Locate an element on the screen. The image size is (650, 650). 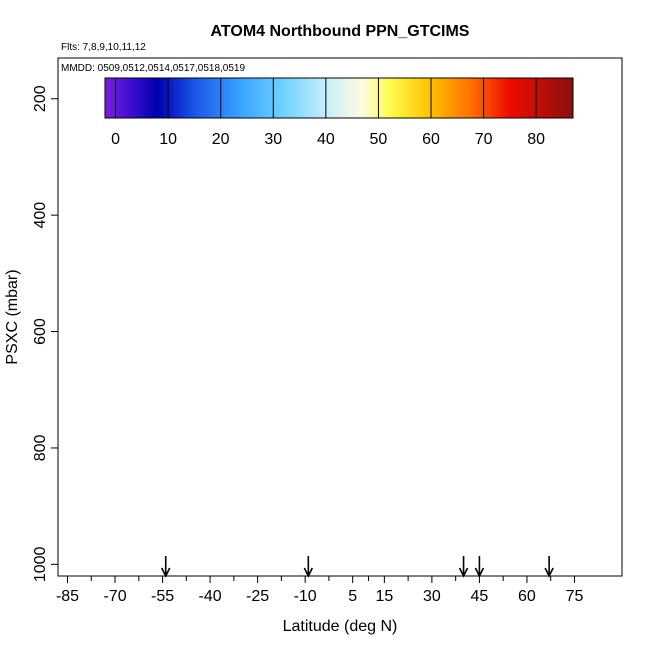
colorbar-tick-label: 30 is located at coordinates (273, 139).